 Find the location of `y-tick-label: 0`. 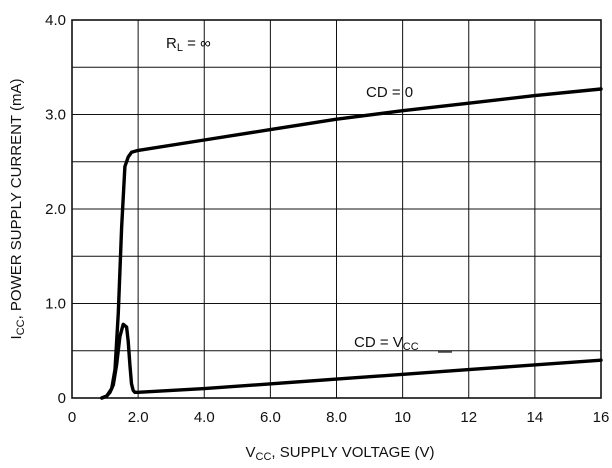

y-tick-label: 0 is located at coordinates (62, 398).